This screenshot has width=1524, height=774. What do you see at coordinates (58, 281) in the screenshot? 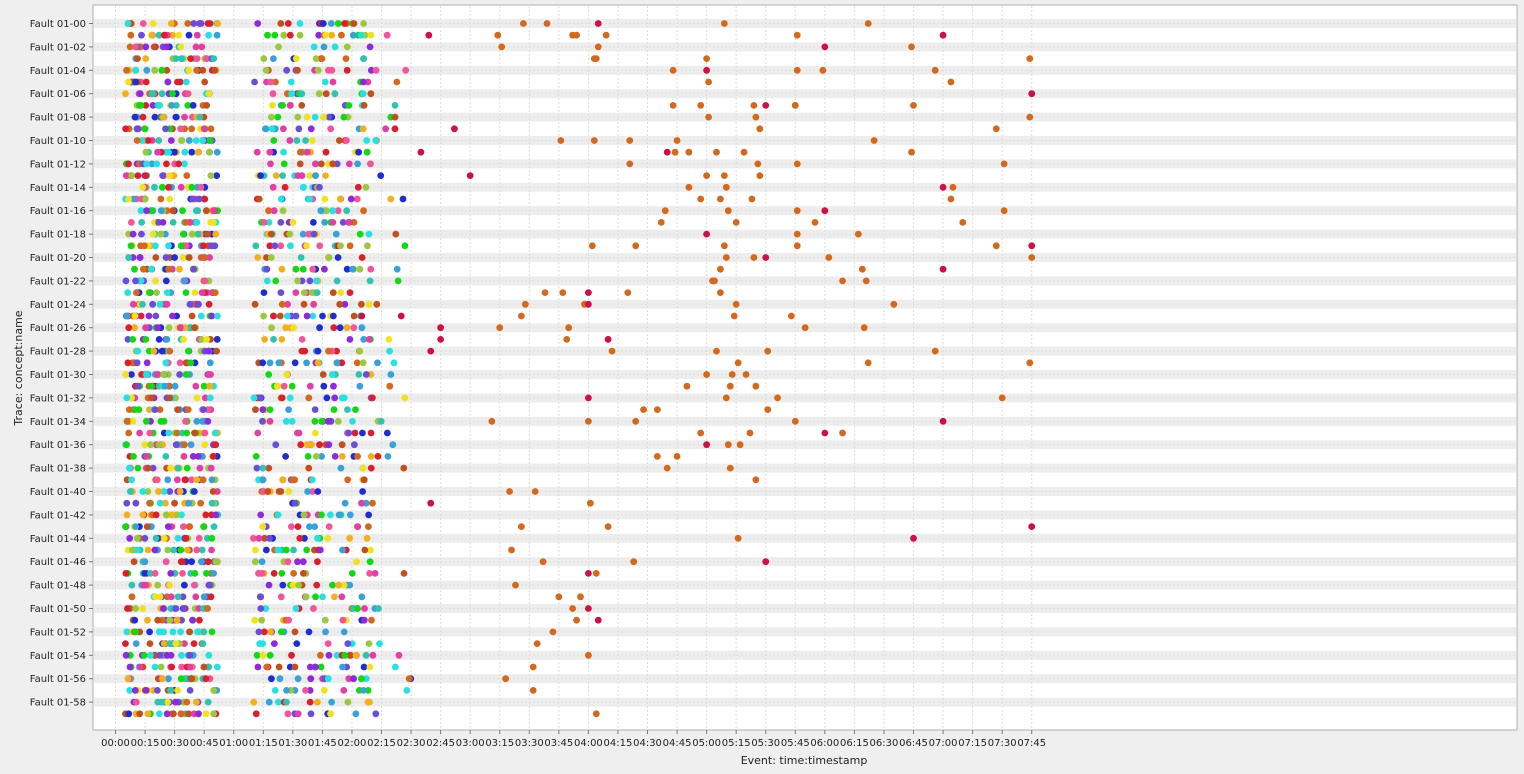
I see `y-tick-label: Fault 01-22` at bounding box center [58, 281].